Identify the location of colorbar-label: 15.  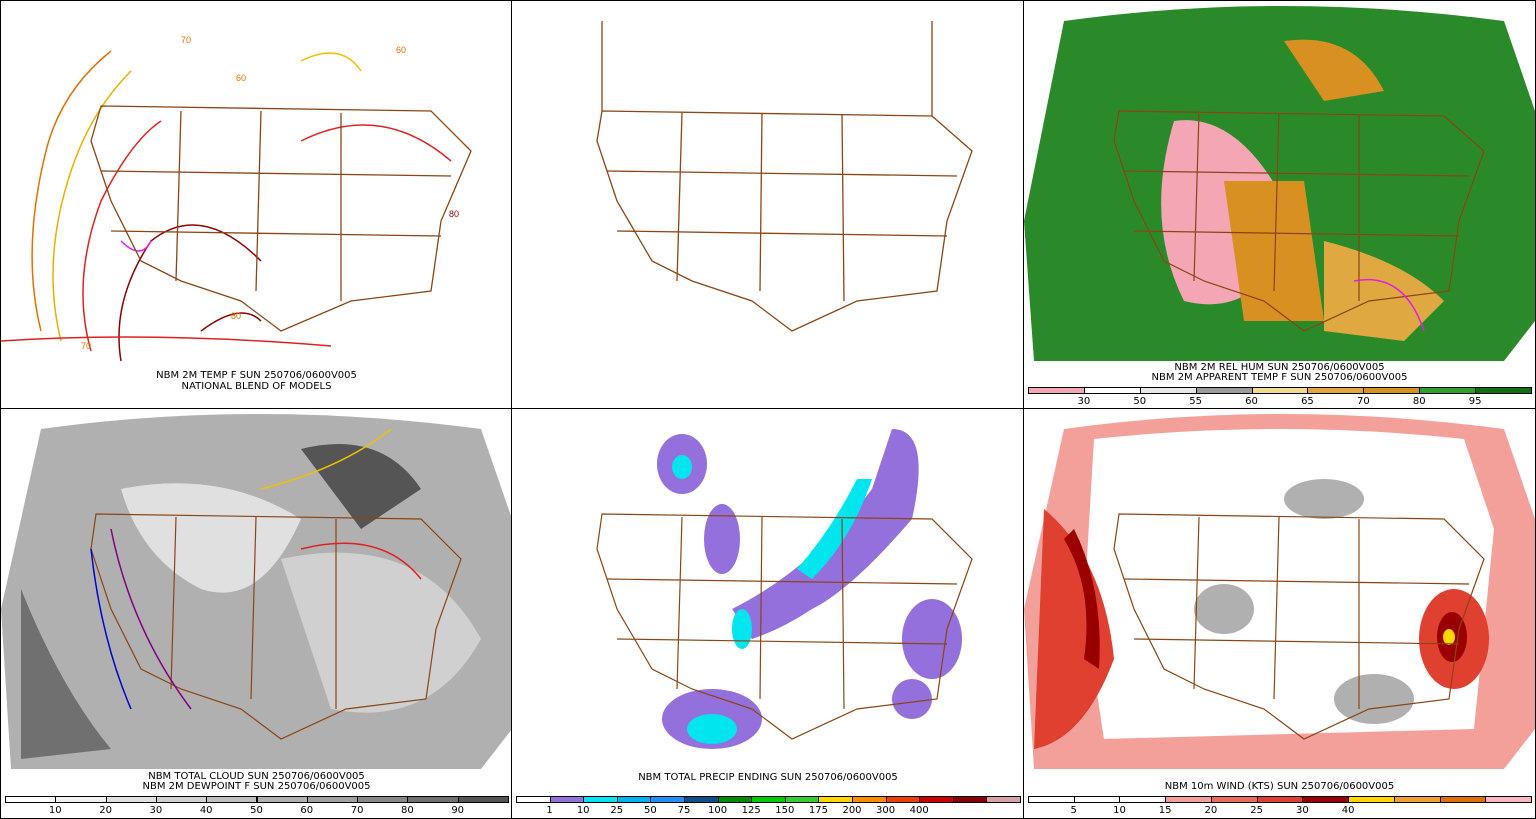
(1165, 810).